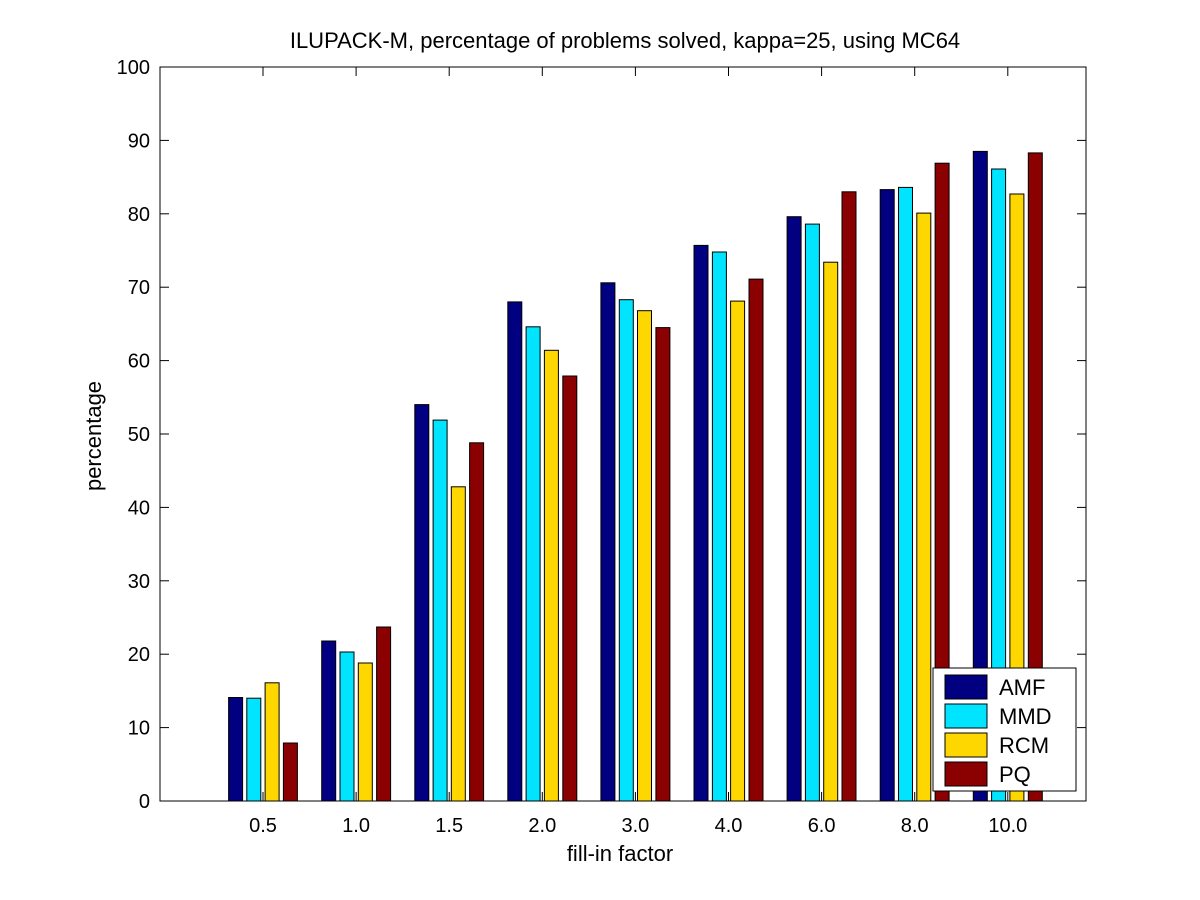  Describe the element at coordinates (915, 826) in the screenshot. I see `x-tick-label: 8.0` at that location.